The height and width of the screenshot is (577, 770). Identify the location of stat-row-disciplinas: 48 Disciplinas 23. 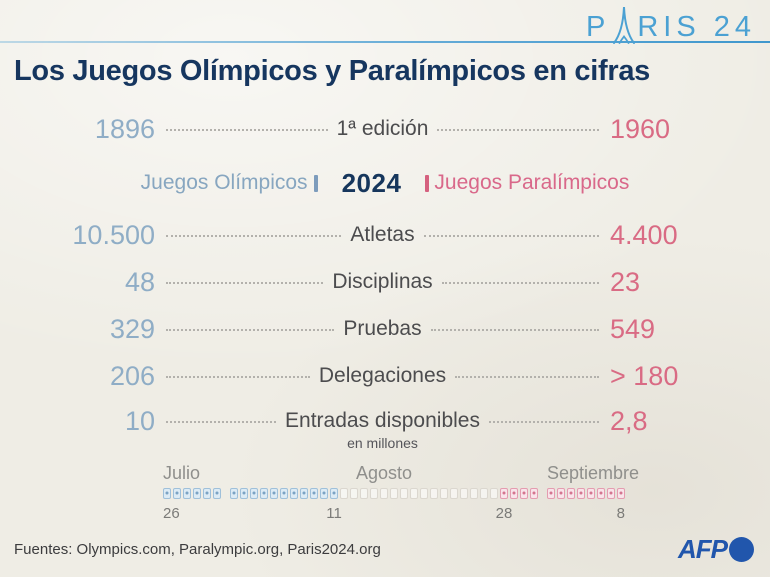
(385, 282).